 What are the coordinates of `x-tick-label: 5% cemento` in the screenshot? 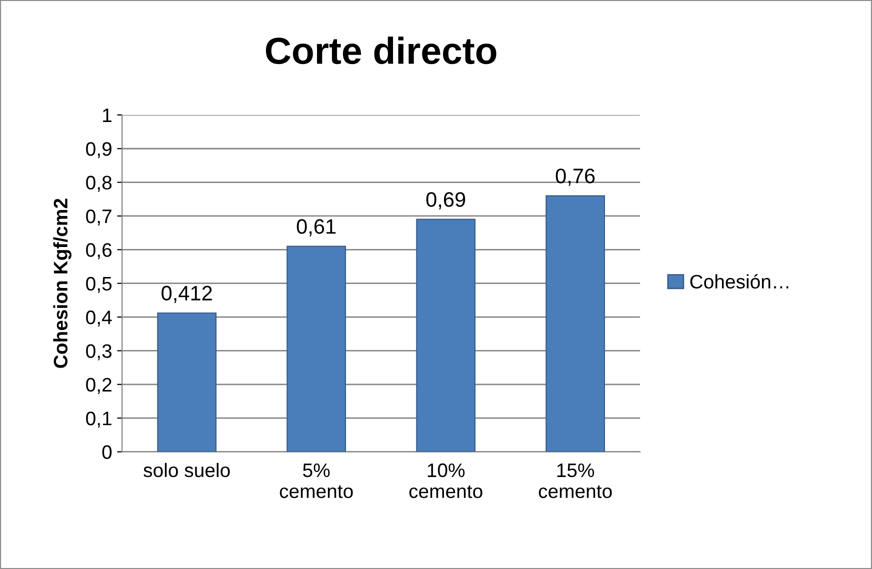 It's located at (316, 480).